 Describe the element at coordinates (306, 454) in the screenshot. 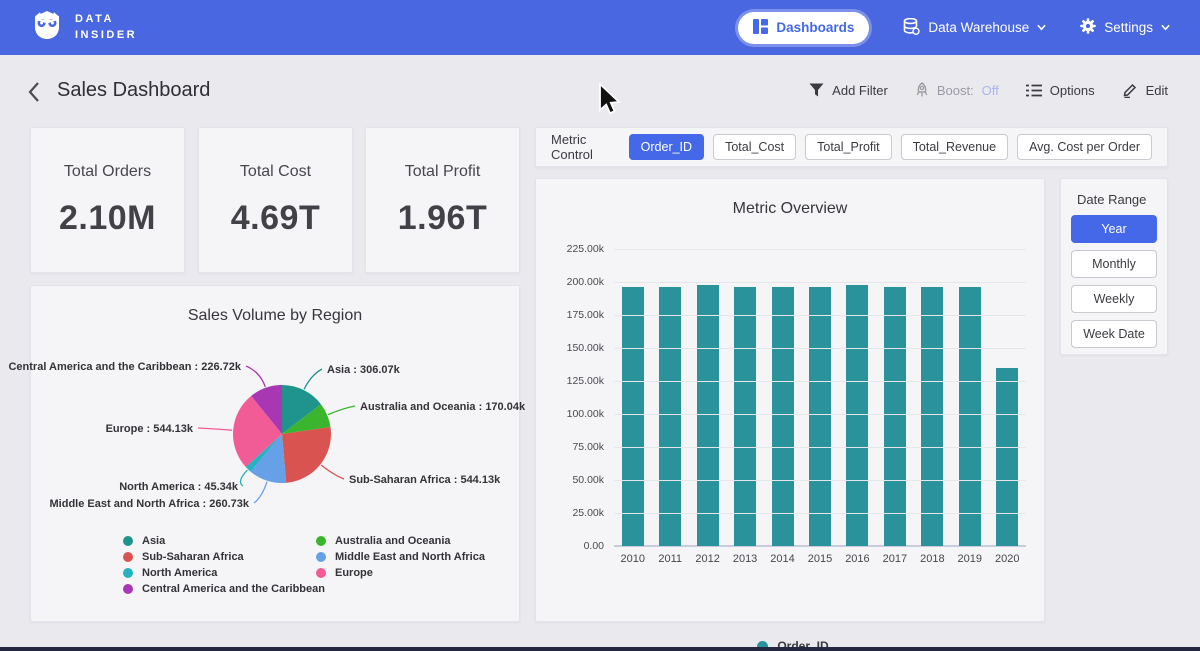

I see `pie-slice-sub-saharan-africa` at that location.